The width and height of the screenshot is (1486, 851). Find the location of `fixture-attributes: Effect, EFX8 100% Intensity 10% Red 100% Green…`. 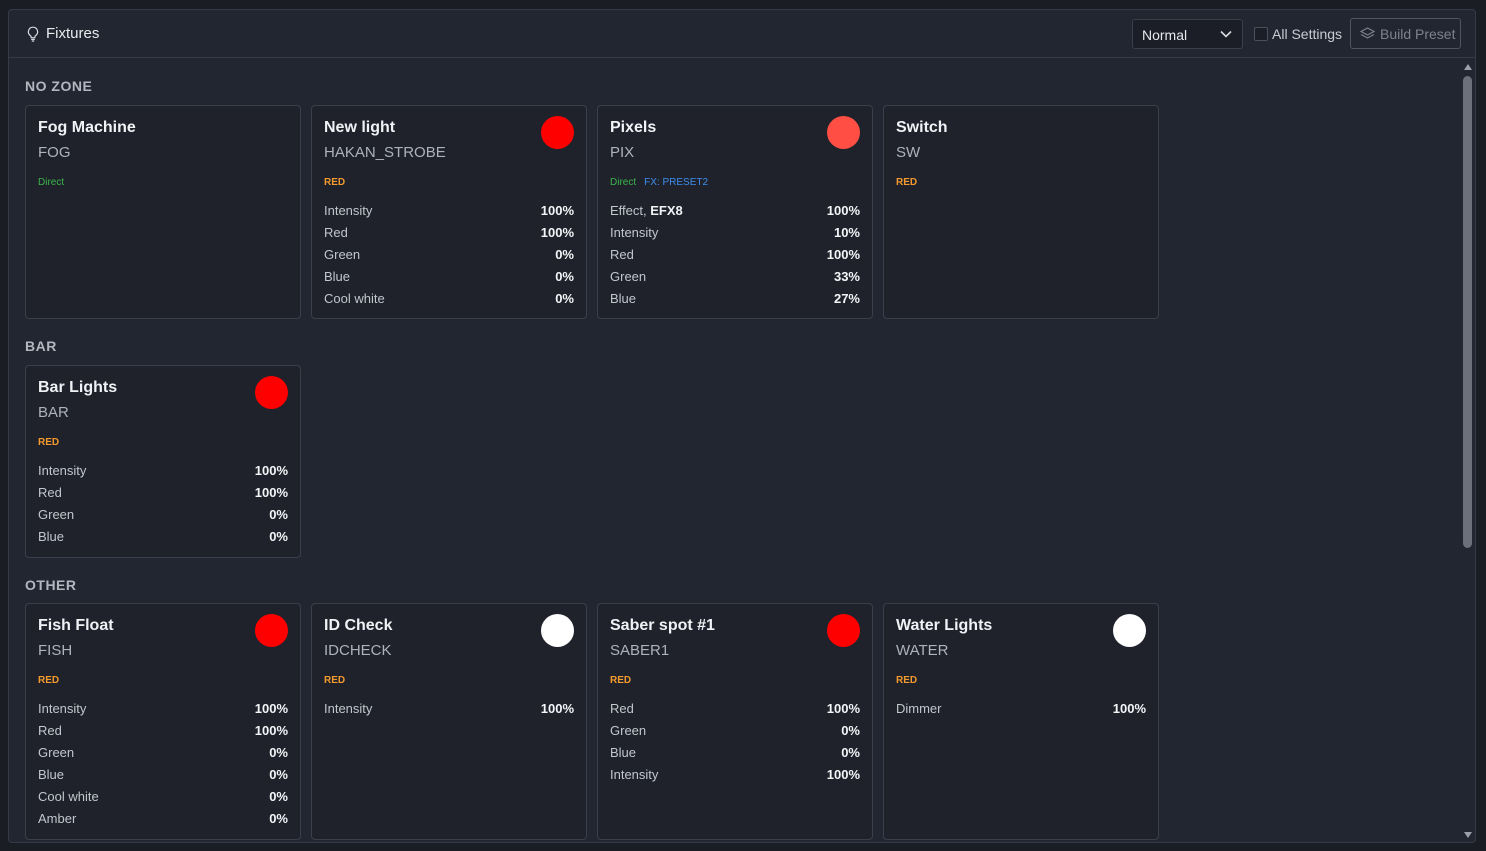

fixture-attributes: Effect, EFX8 100% Intensity 10% Red 100% Green… is located at coordinates (735, 258).